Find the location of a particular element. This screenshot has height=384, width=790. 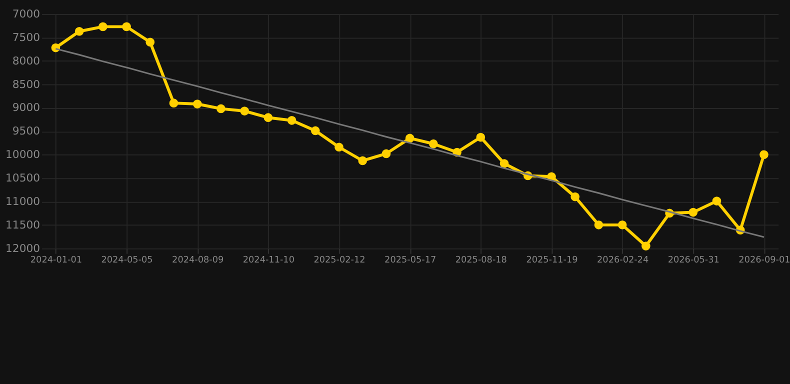

x-tick-label: 2024-08-09 is located at coordinates (198, 261).